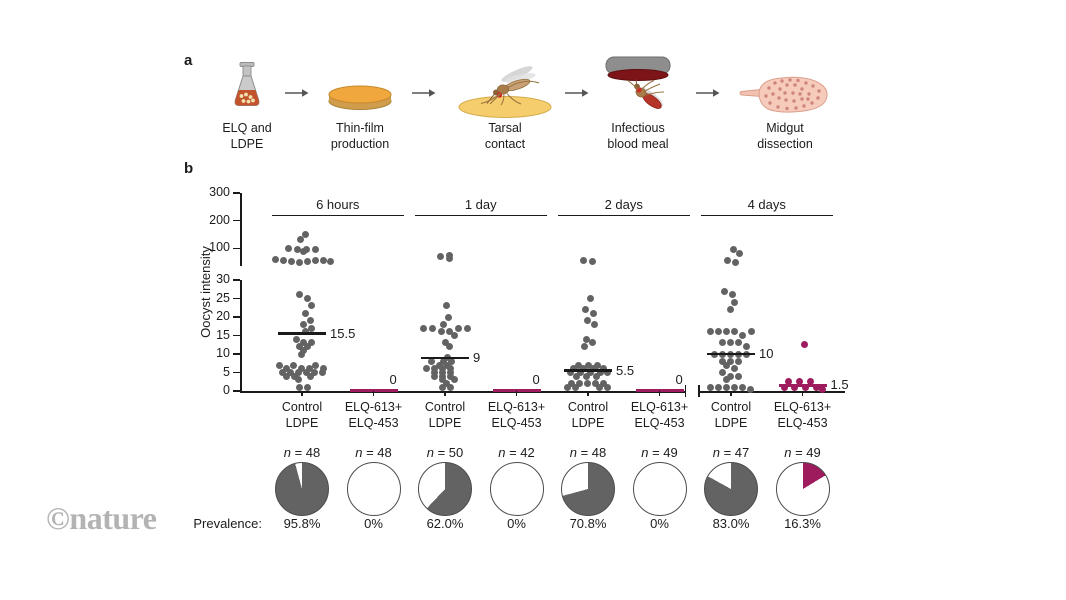 The image size is (1066, 600). Describe the element at coordinates (477, 357) in the screenshot. I see `median-label: 9` at that location.